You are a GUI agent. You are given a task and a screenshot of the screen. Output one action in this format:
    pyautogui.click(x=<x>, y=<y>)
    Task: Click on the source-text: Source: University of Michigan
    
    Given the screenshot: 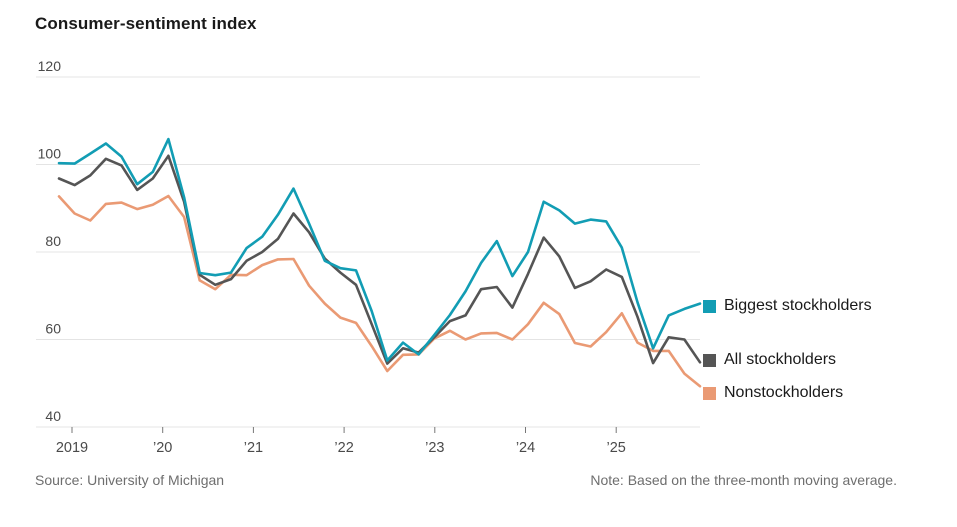 What is the action you would take?
    pyautogui.click(x=130, y=480)
    